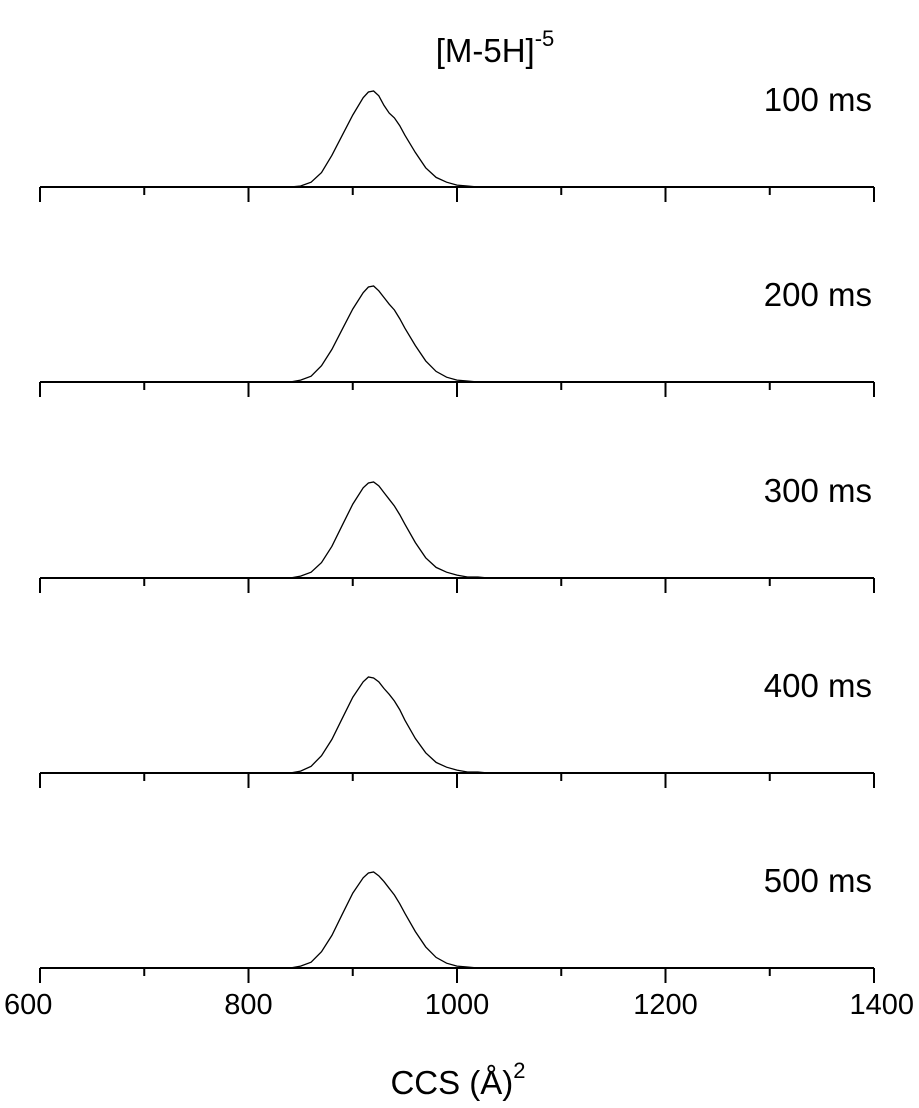 This screenshot has width=919, height=1108. I want to click on panel-3: 300 ms, so click(457, 532).